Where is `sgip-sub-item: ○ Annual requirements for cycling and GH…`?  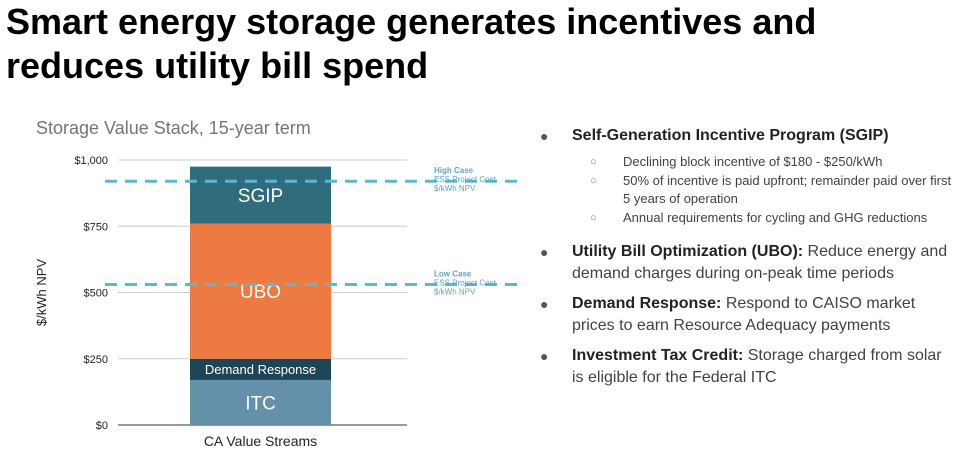
sgip-sub-item: ○ Annual requirements for cycling and GH… is located at coordinates (742, 218).